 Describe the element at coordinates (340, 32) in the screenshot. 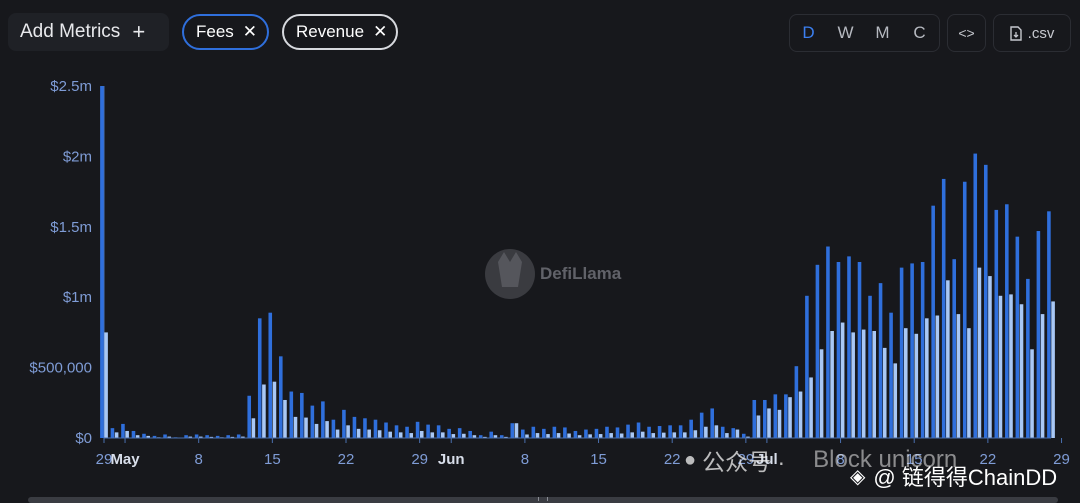

I see `metric-chip-revenue: Revenue ✕` at that location.